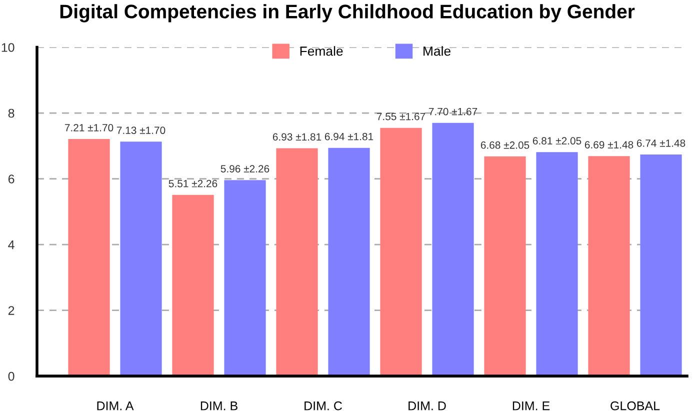  I want to click on y-tick-label: 2, so click(11, 310).